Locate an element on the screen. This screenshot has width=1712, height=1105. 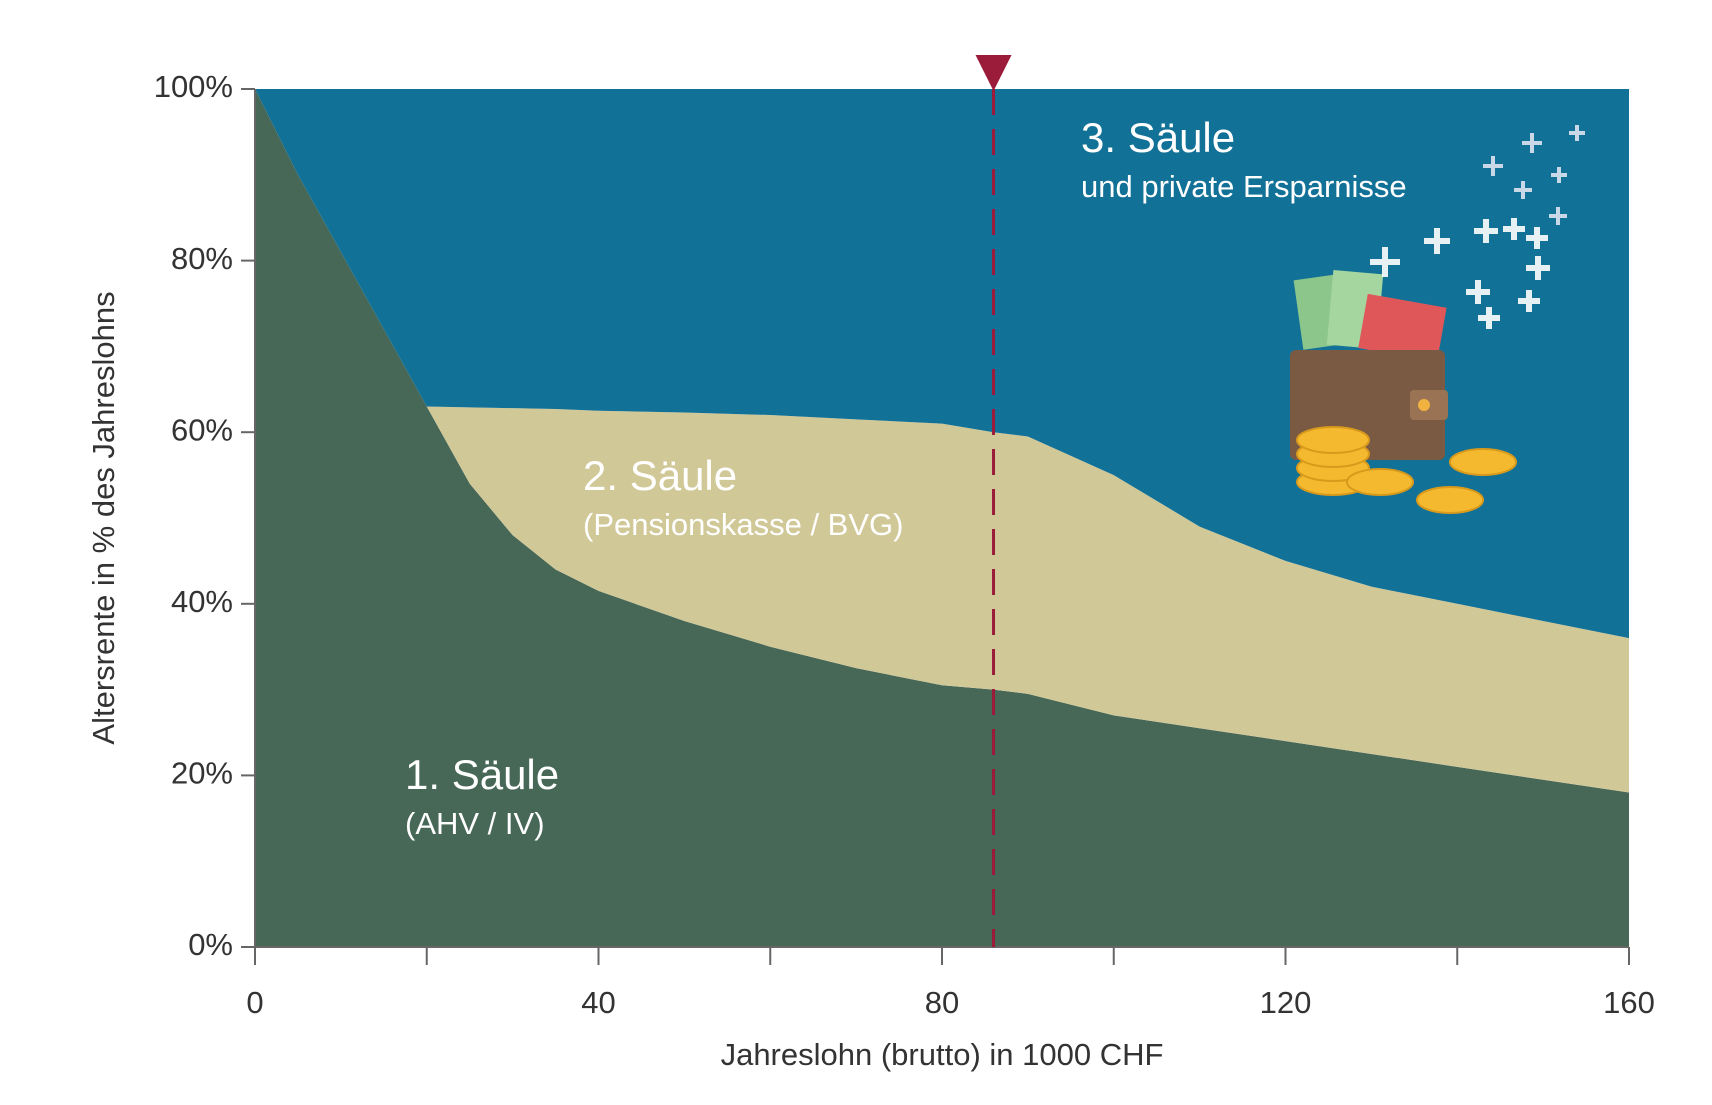
series-label: 3. Säule is located at coordinates (1158, 137).